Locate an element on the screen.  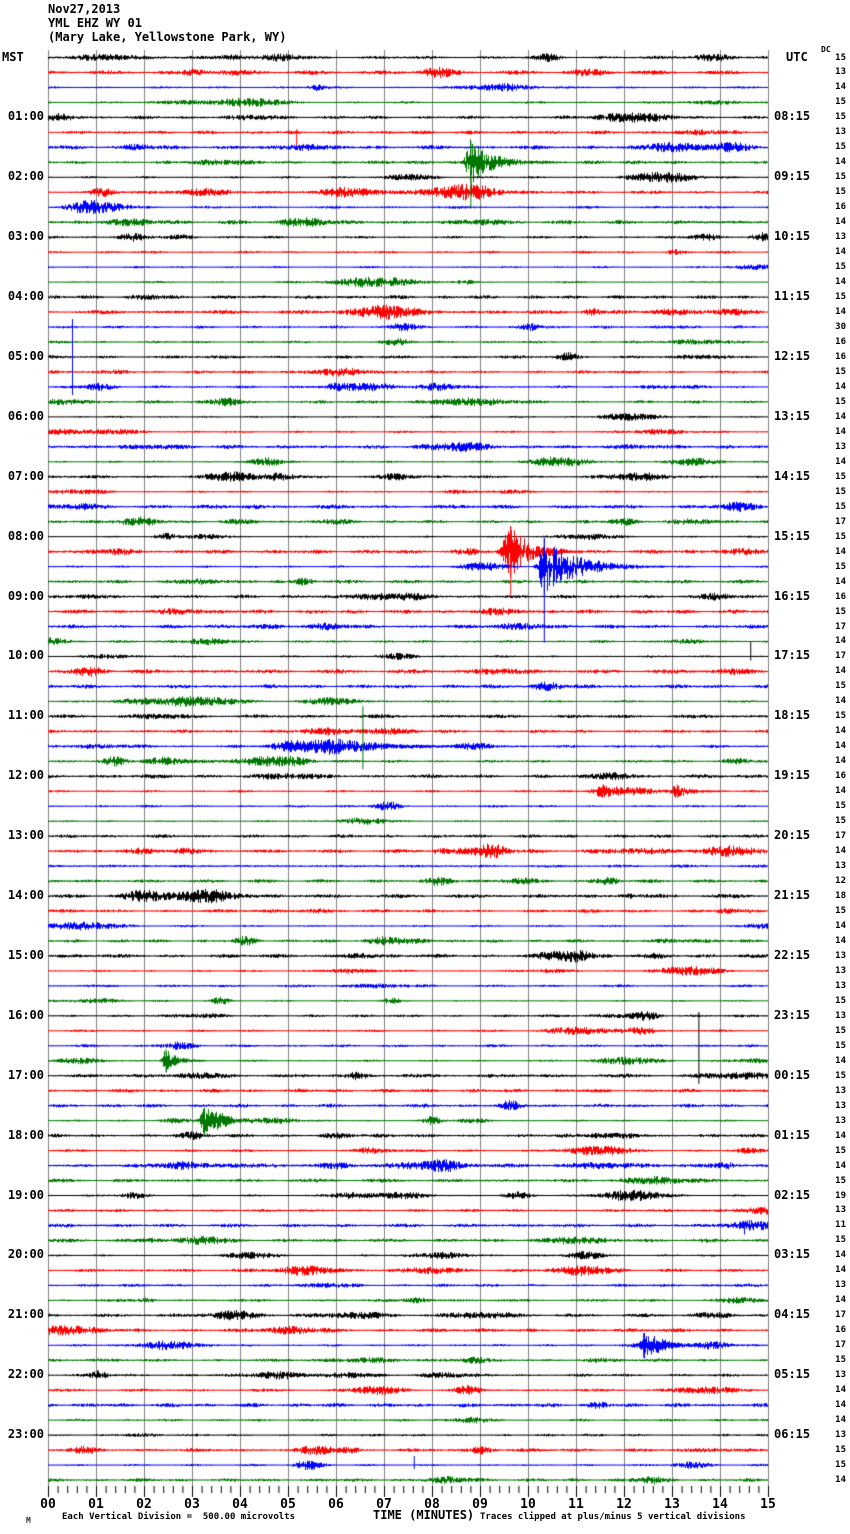
dc-value: 18 is located at coordinates (840, 896).